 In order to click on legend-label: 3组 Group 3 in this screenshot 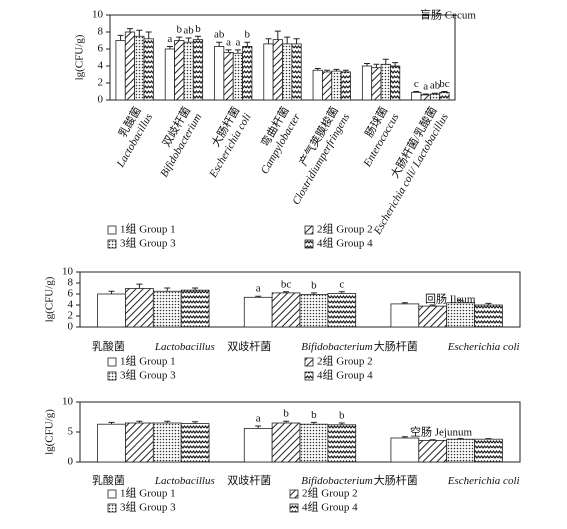, I will do `click(148, 243)`.